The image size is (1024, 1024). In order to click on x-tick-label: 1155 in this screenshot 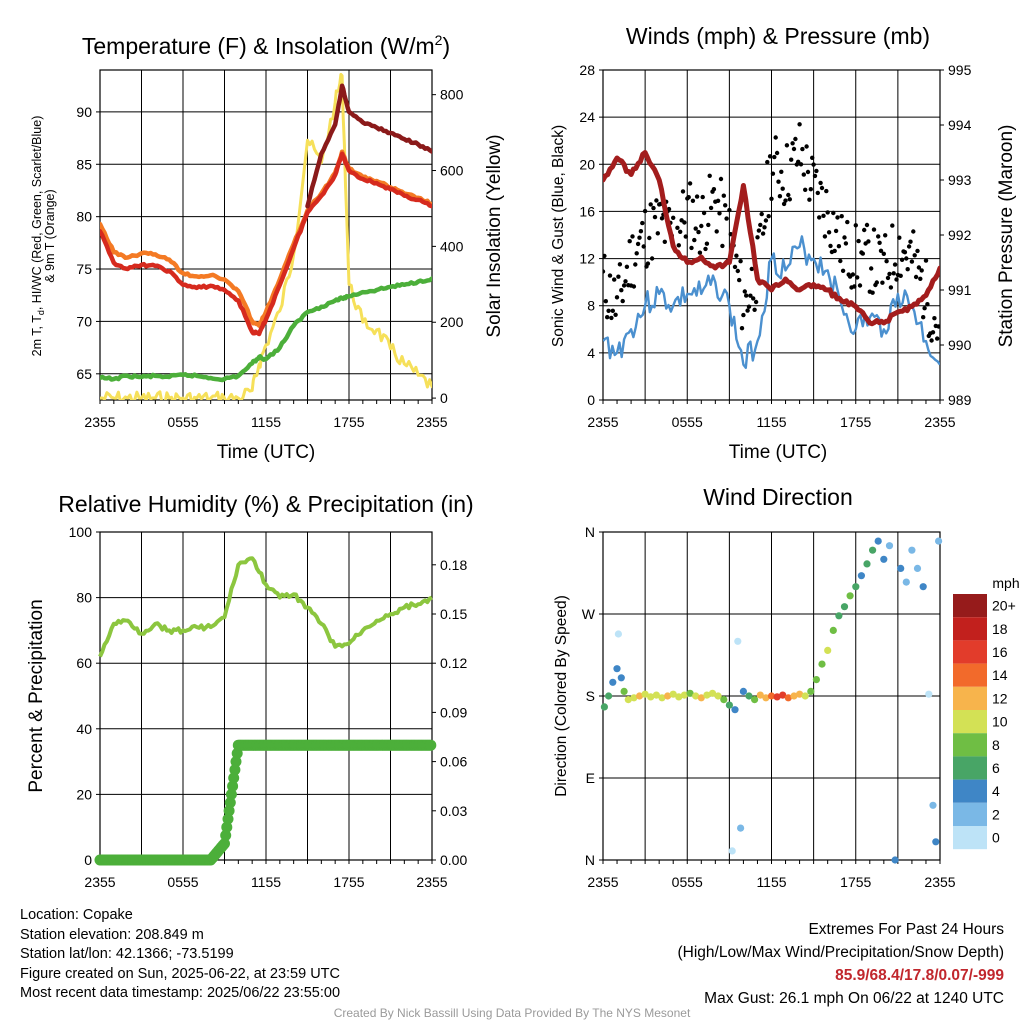, I will do `click(266, 882)`.